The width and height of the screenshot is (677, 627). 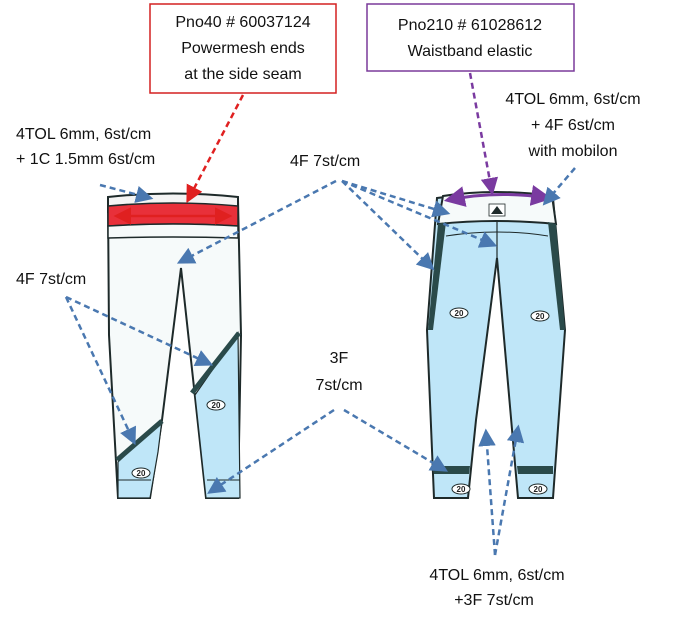 I want to click on front-tights: 20 20, so click(x=174, y=345).